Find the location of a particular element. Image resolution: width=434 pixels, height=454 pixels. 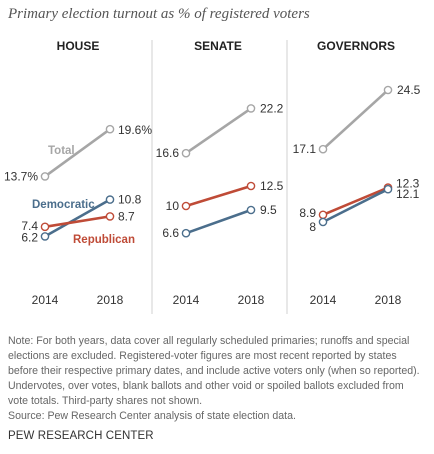

data-label: 12.1 is located at coordinates (408, 194).